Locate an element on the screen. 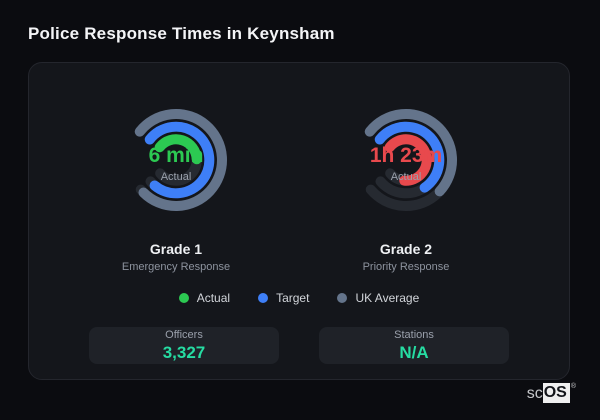 The width and height of the screenshot is (600, 420). stat-stations-value: N/A is located at coordinates (414, 352).